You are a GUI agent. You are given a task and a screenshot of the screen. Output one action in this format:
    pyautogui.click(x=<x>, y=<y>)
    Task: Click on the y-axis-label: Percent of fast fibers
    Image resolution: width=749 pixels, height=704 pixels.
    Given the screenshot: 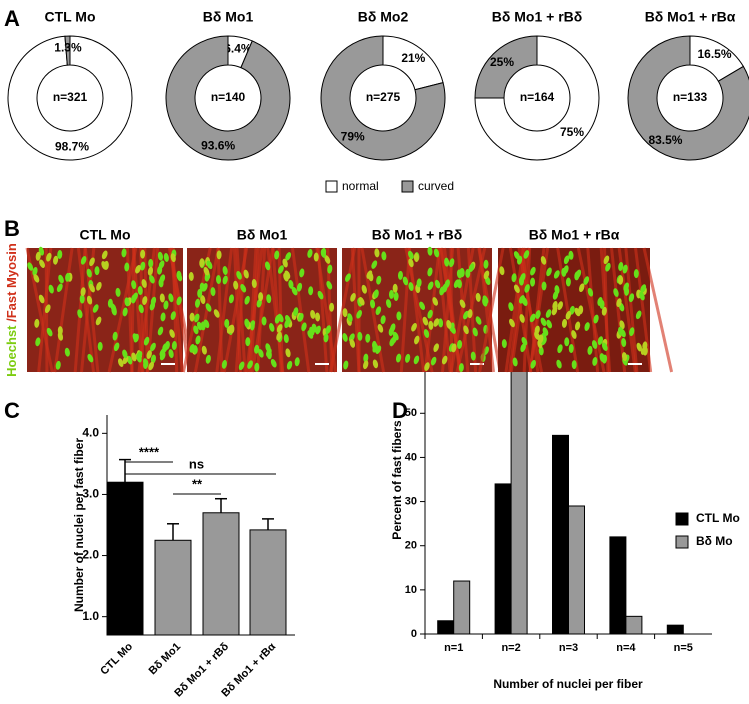 What is the action you would take?
    pyautogui.click(x=397, y=480)
    